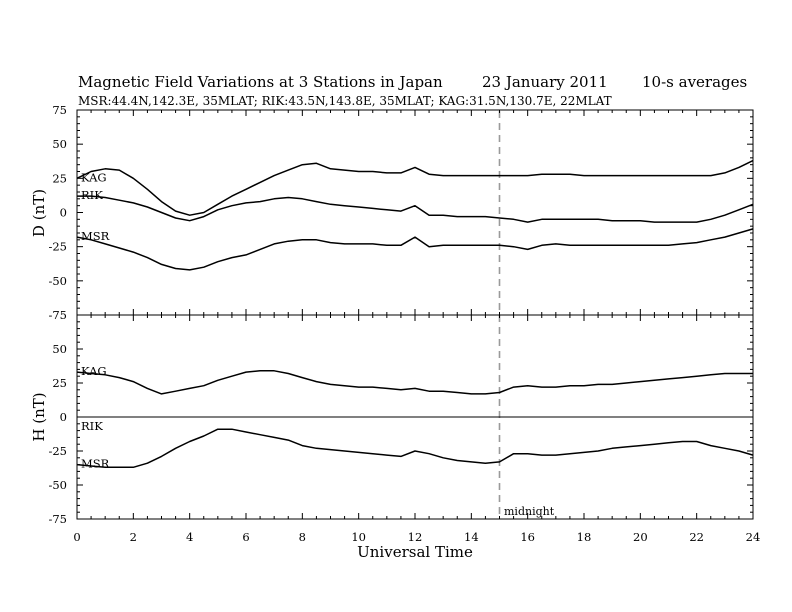 The image size is (792, 612). Describe the element at coordinates (471, 537) in the screenshot. I see `x-tick-label-14: 14` at that location.